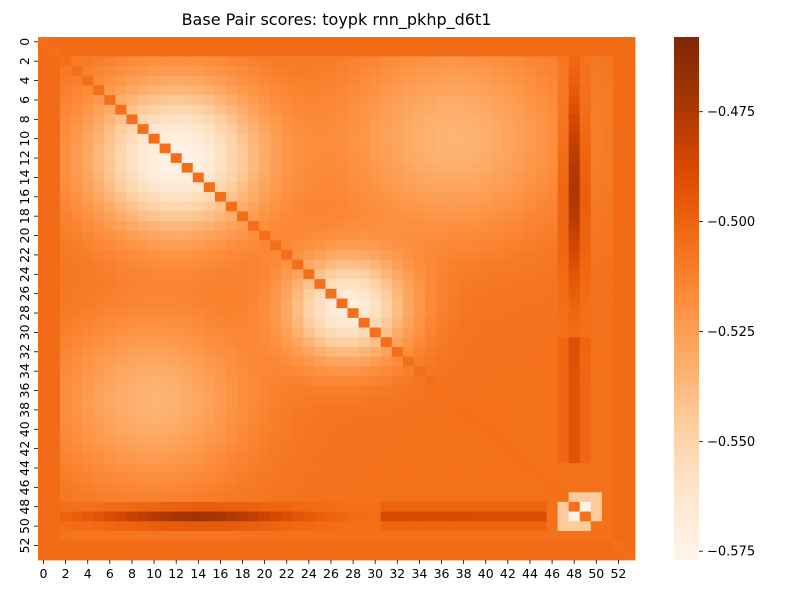 Image resolution: width=800 pixels, height=600 pixels. Describe the element at coordinates (44, 573) in the screenshot. I see `x-tick-label: 0` at that location.